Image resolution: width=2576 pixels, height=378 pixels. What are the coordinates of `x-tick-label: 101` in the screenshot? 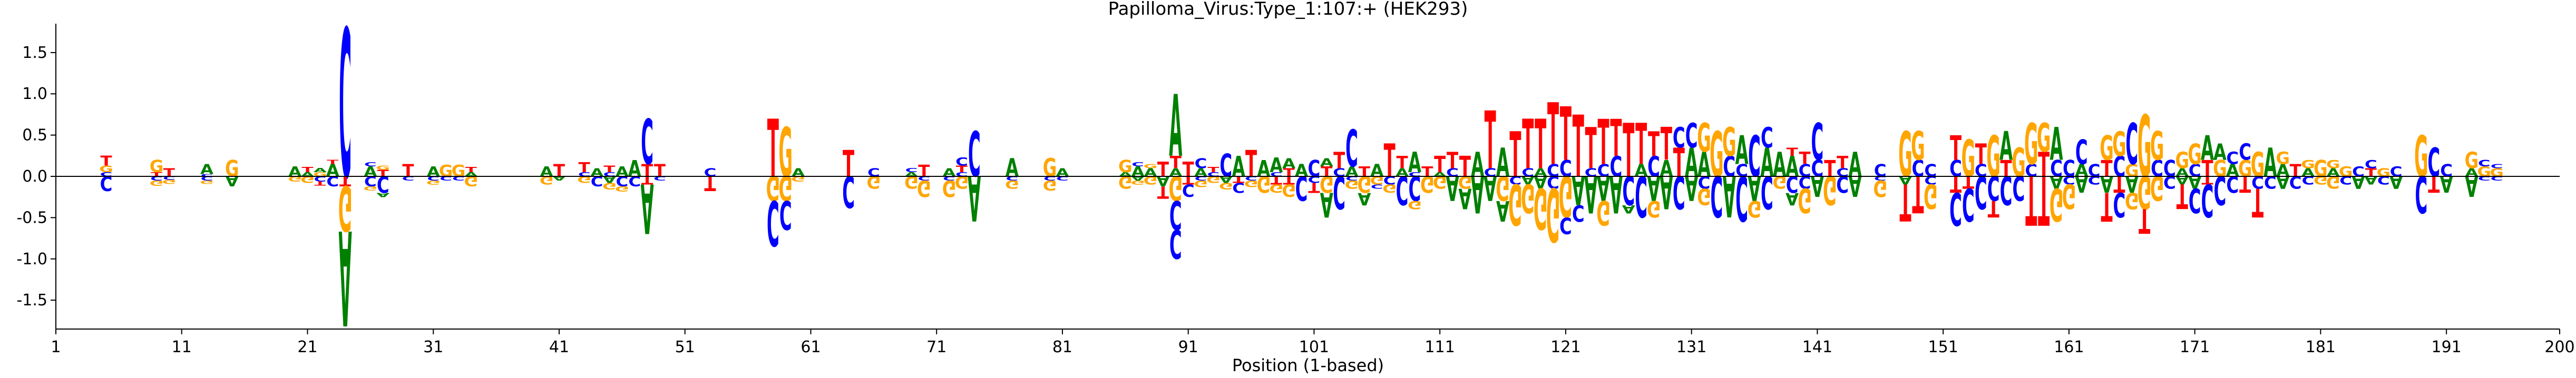 It's located at (1314, 347).